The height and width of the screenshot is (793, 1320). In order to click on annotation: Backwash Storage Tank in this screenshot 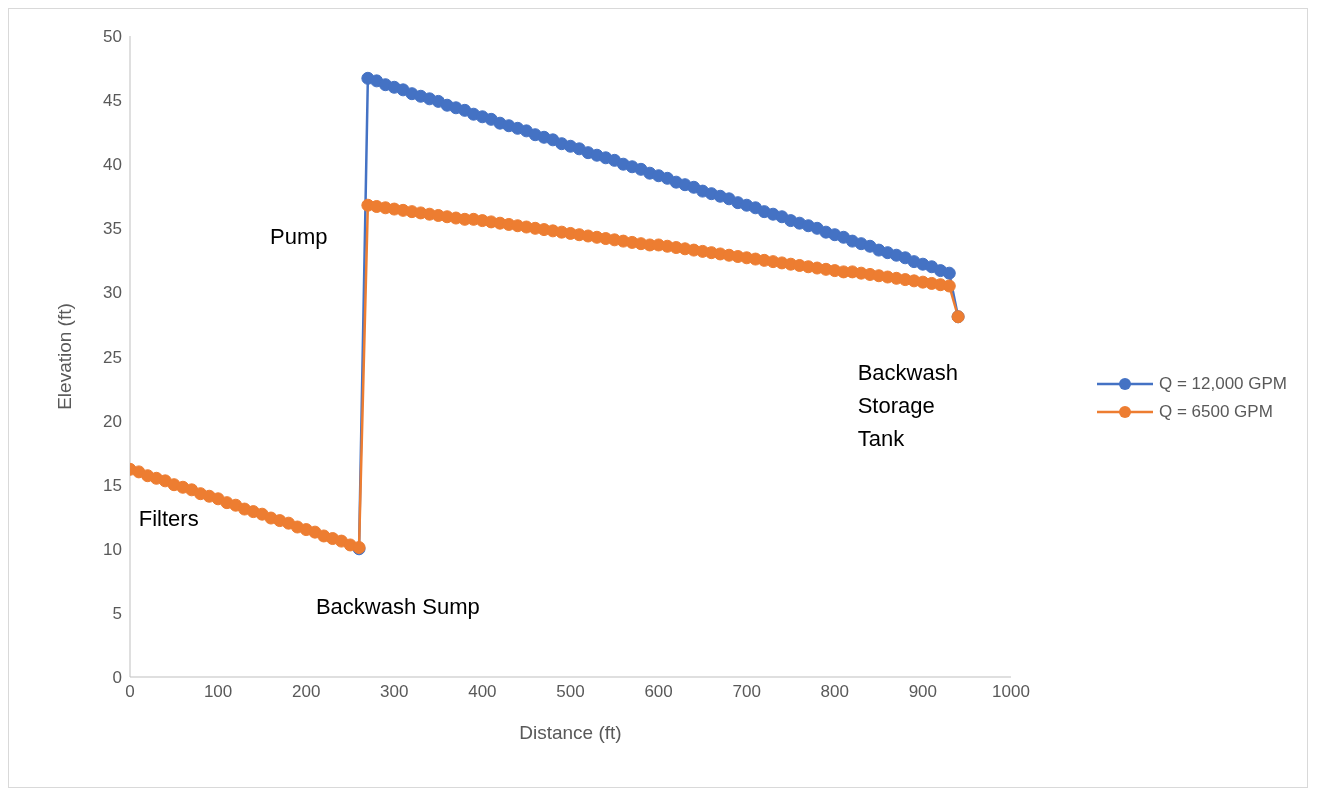, I will do `click(907, 405)`.